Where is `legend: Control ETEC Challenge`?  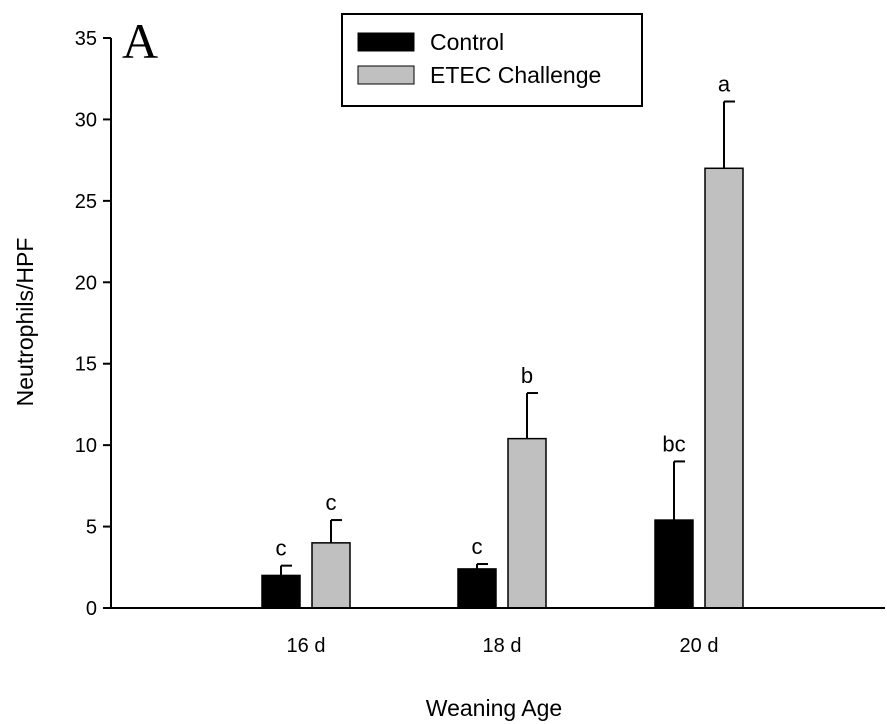
legend: Control ETEC Challenge is located at coordinates (492, 60).